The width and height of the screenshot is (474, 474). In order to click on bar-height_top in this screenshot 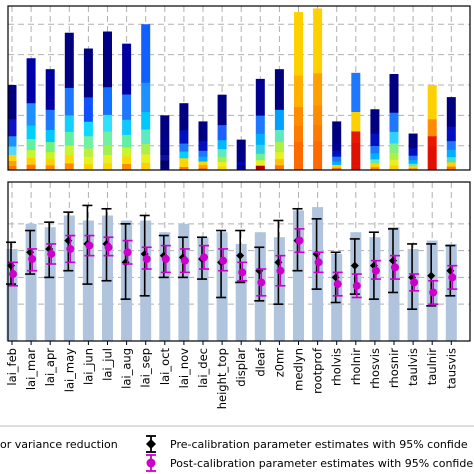, I will do `click(222, 132)`.